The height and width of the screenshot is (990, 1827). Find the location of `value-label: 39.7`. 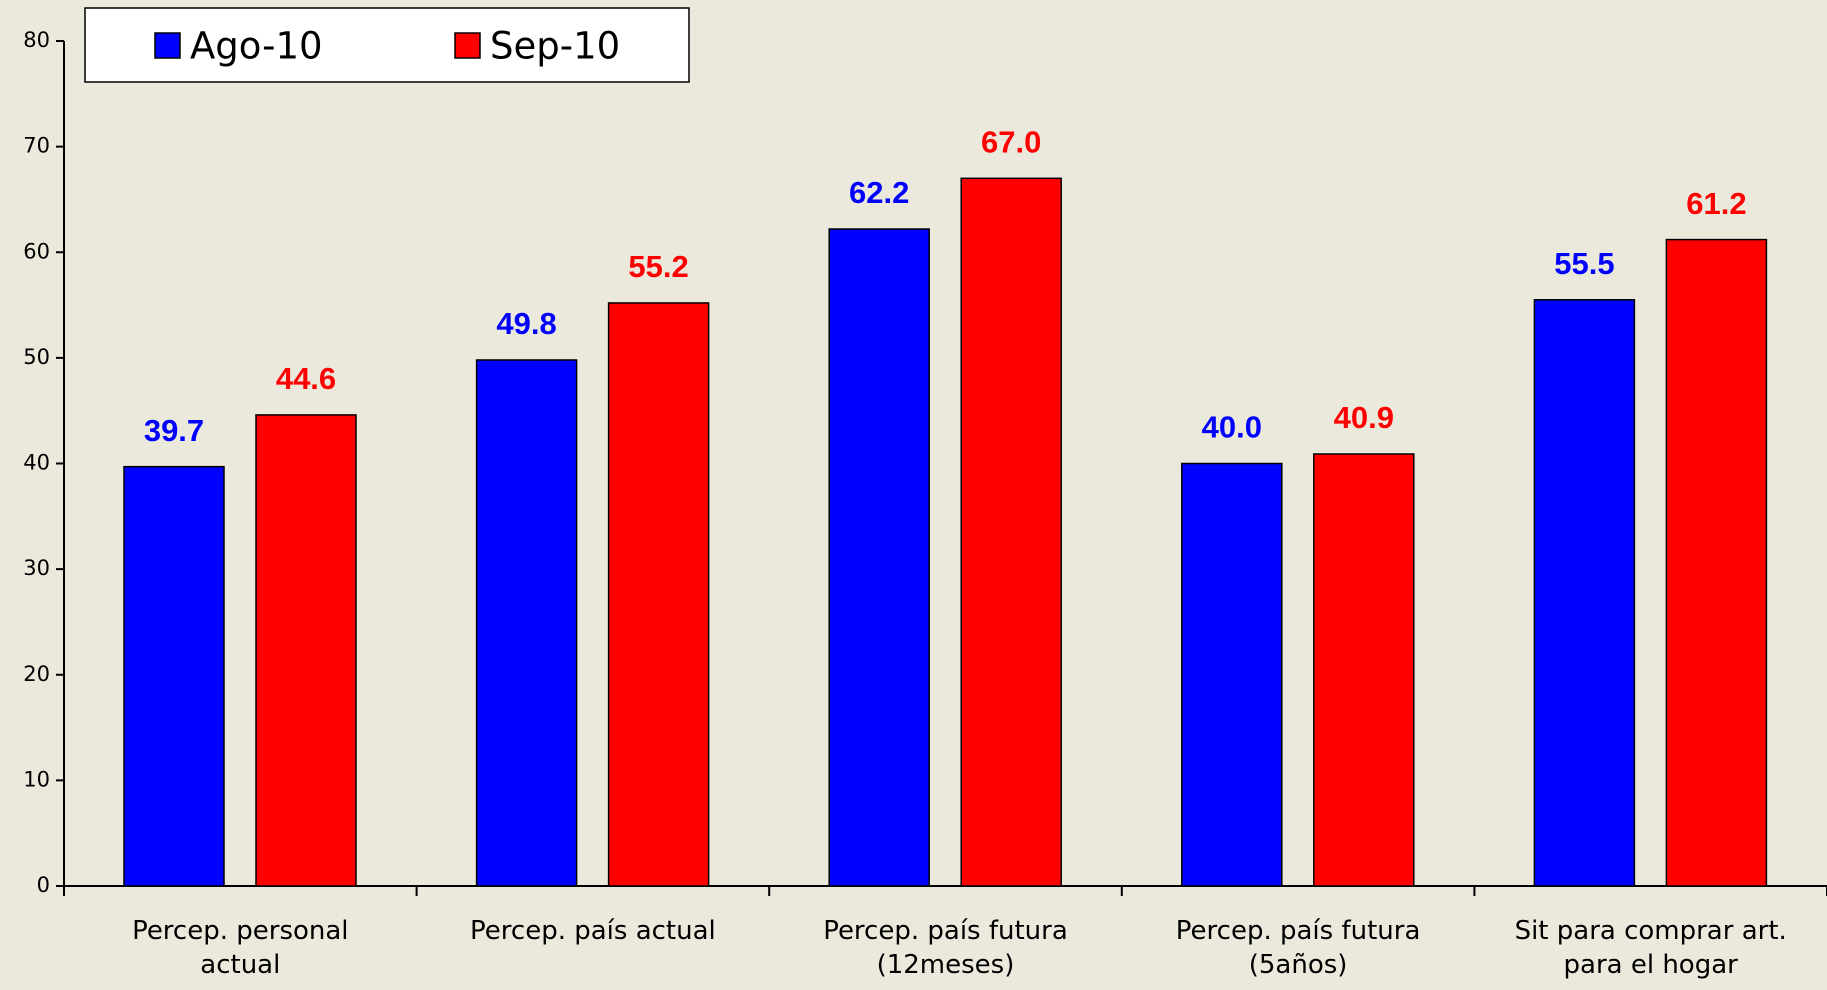

value-label: 39.7 is located at coordinates (174, 430).